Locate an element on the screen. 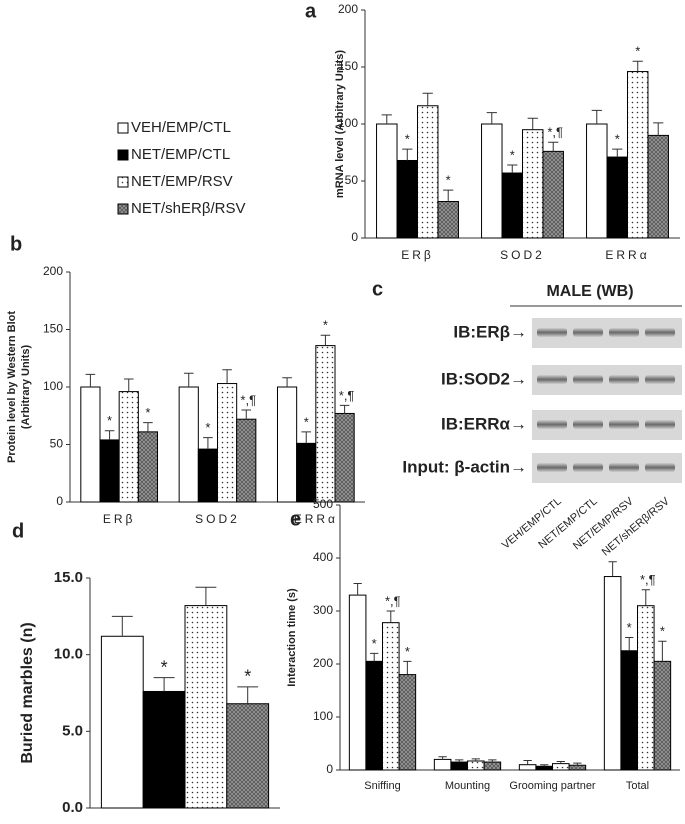  y-tick-label: 50 is located at coordinates (352, 180).